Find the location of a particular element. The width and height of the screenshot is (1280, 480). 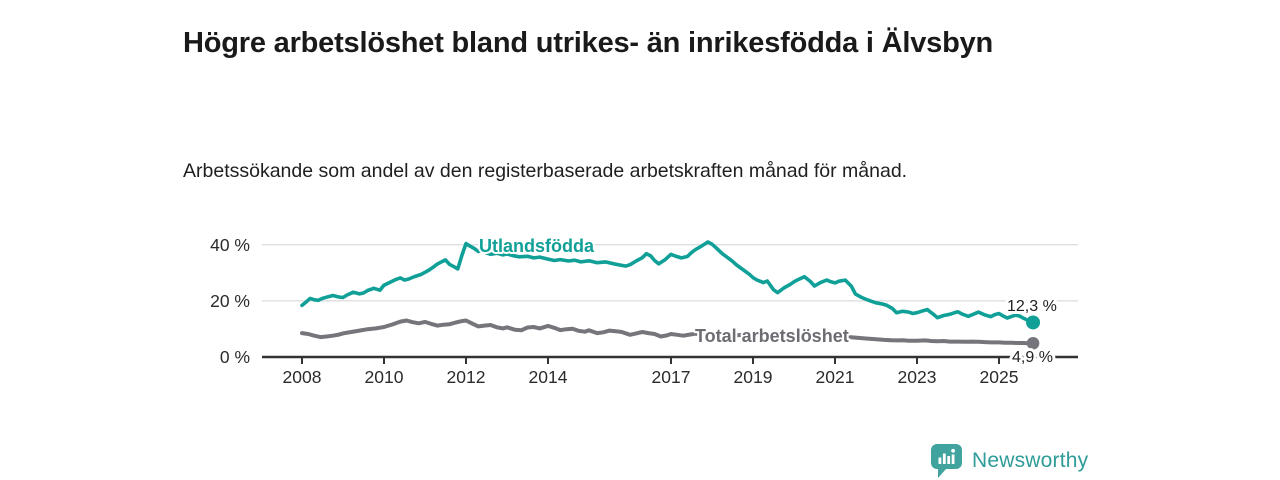

x-tick-label-2014: 2014 is located at coordinates (548, 377).